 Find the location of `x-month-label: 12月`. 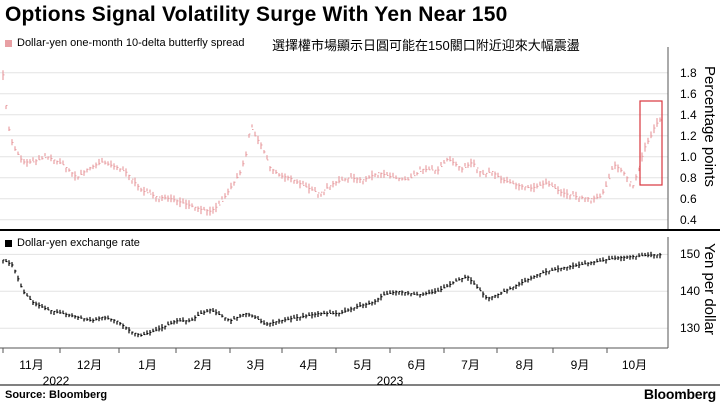

x-month-label: 12月 is located at coordinates (89, 365).